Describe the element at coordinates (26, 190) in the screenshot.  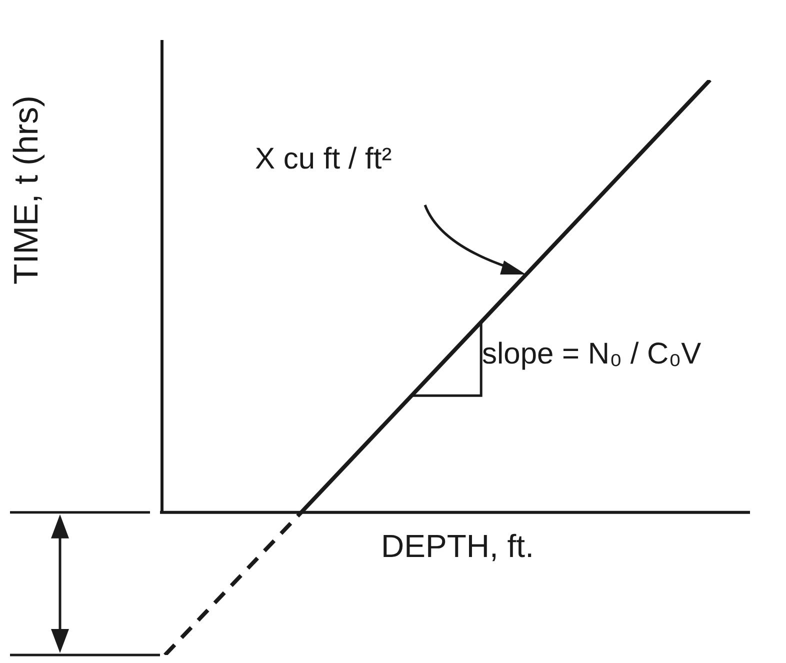
I see `y-axis-title: TIME, t (hrs)` at that location.